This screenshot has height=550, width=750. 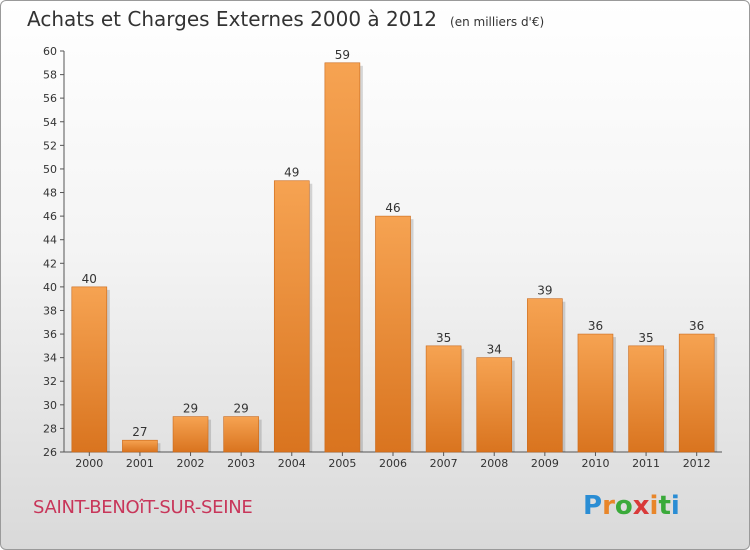 I want to click on data-label-2001: 27, so click(x=139, y=432).